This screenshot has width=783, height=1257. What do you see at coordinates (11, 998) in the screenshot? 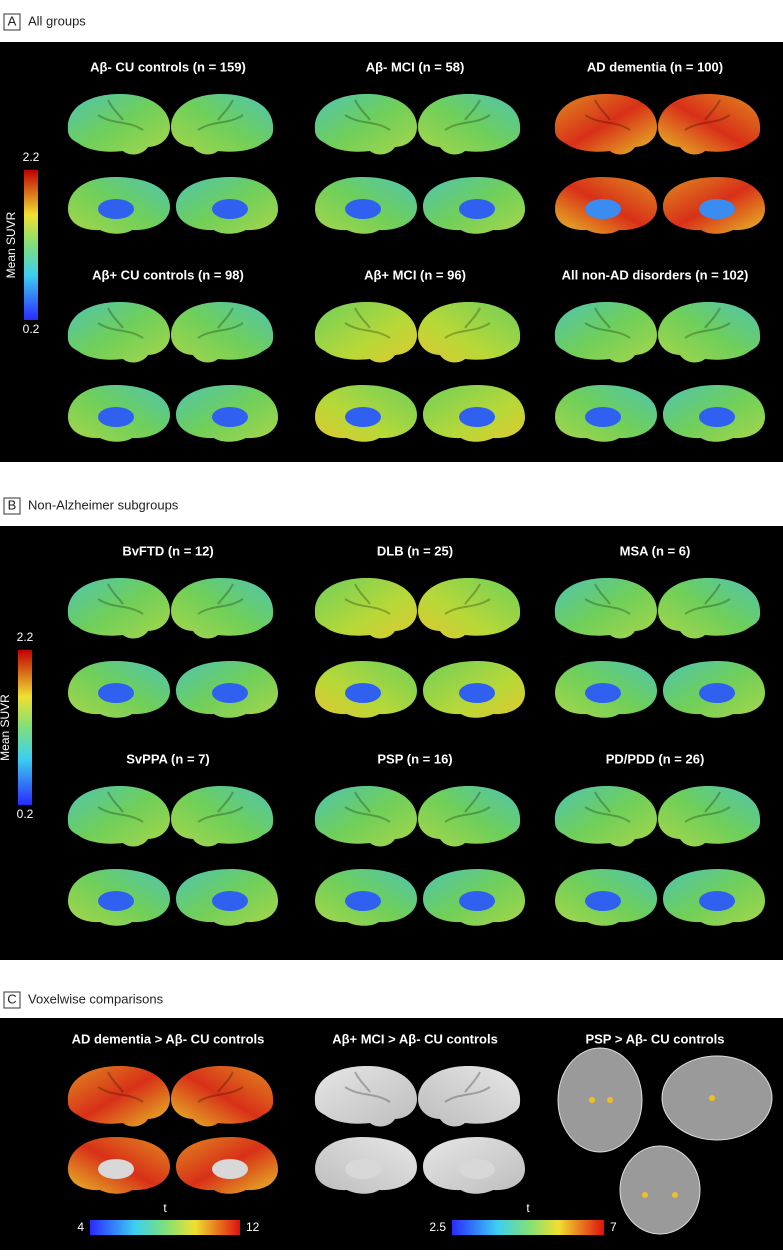
I see `panel-letter: C` at bounding box center [11, 998].